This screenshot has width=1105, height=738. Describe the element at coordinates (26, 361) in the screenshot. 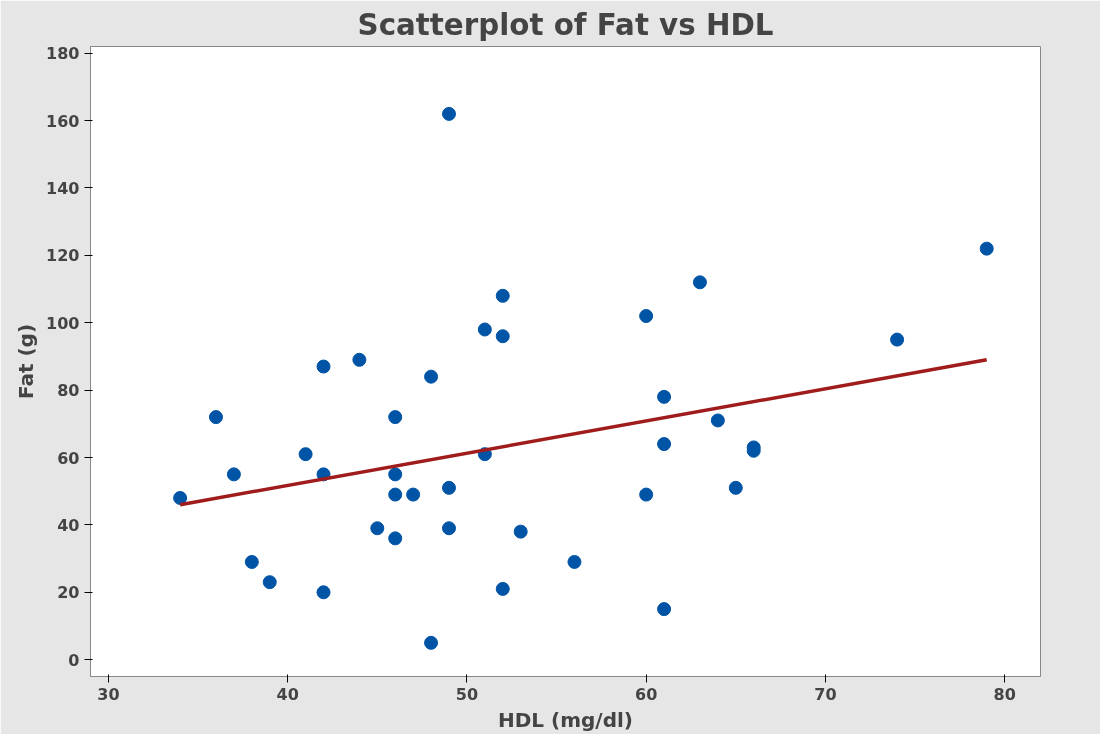

I see `y-axis-title: Fat (g)` at that location.